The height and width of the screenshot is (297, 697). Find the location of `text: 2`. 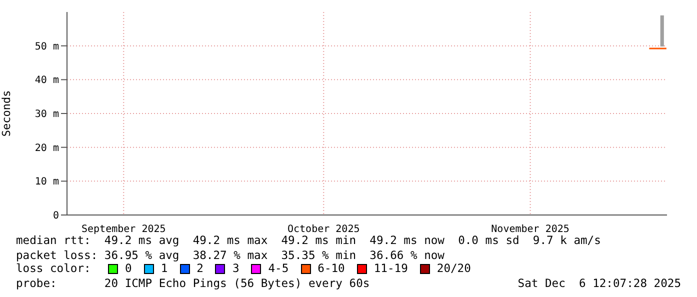

text: 2 is located at coordinates (200, 268).